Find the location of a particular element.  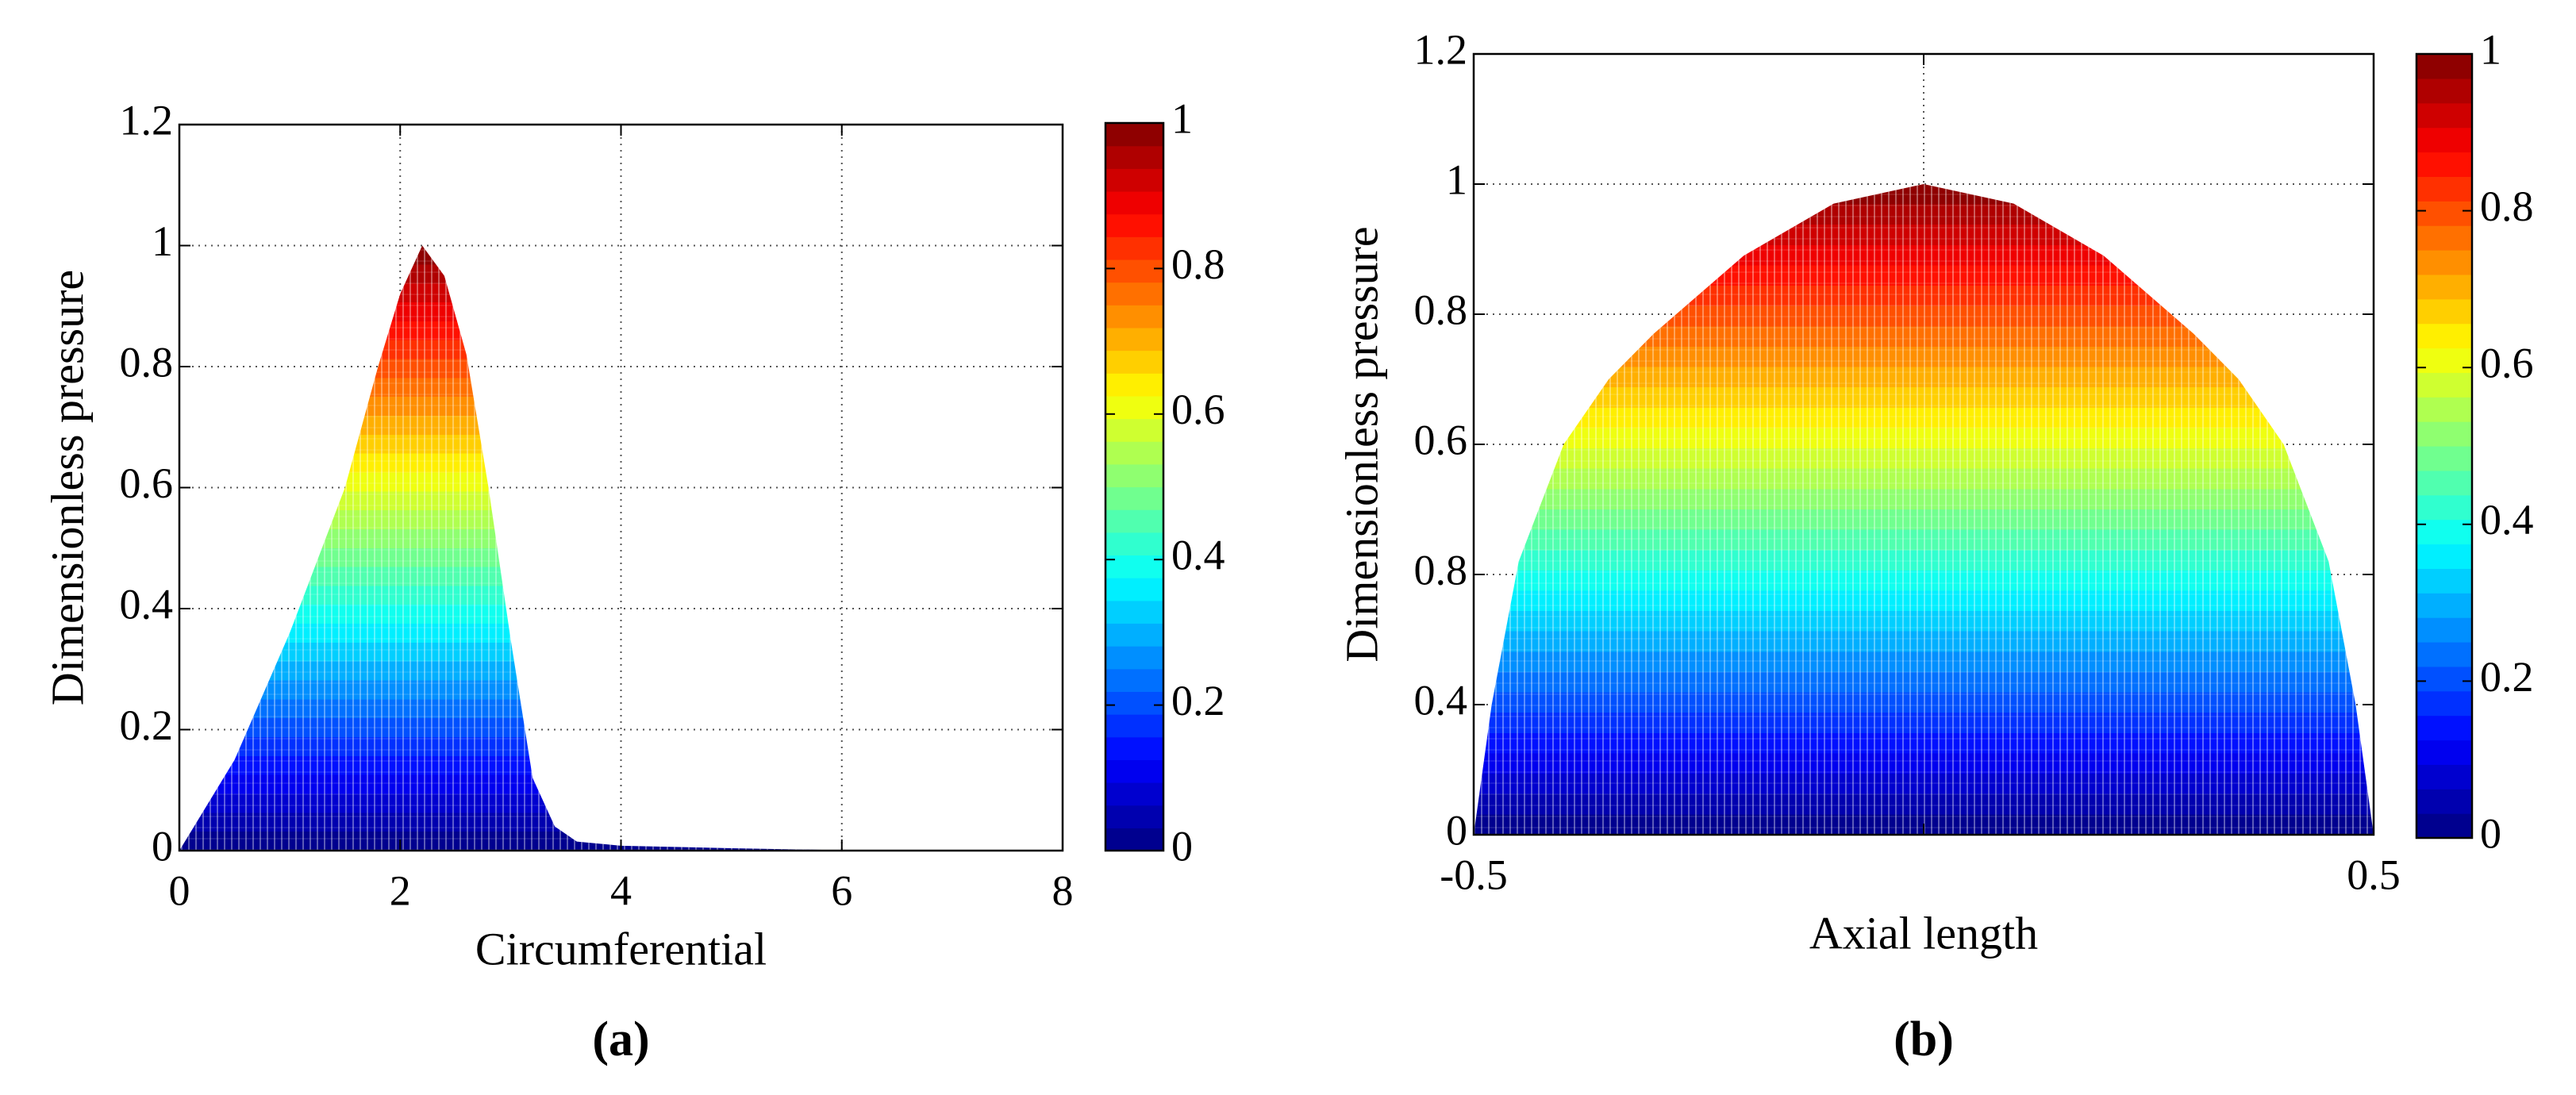

x-tick-label: 0.5 is located at coordinates (2374, 874).